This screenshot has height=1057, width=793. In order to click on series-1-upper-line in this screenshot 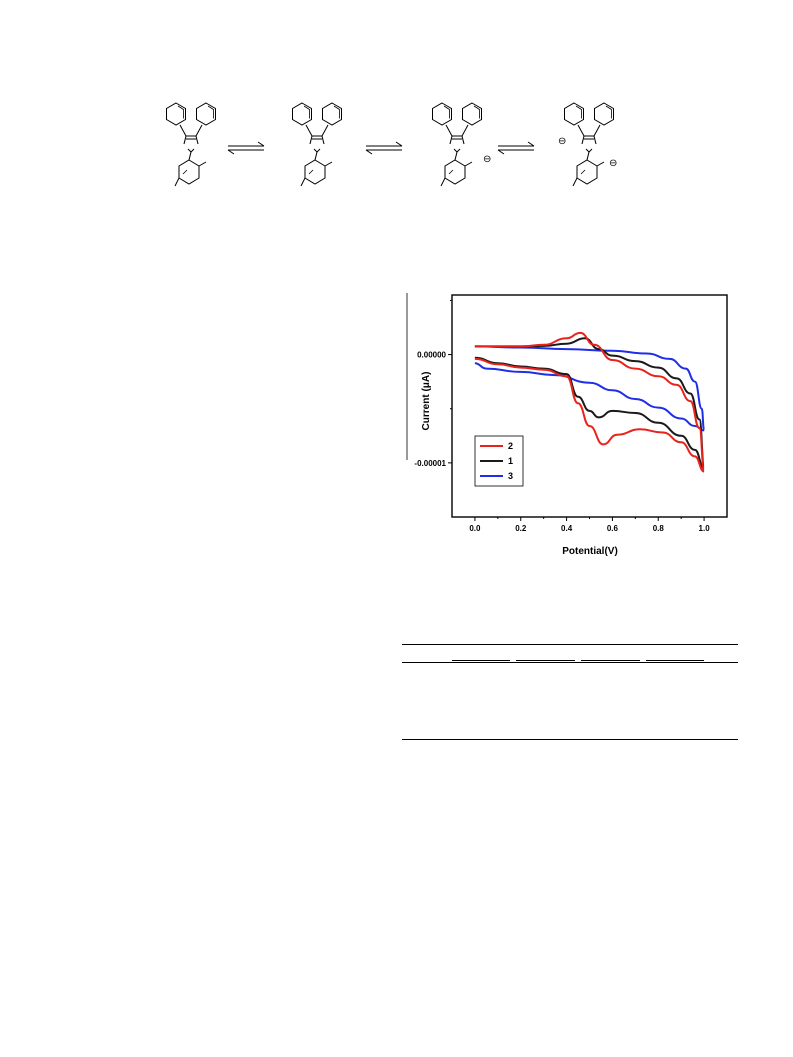, I will do `click(590, 402)`.